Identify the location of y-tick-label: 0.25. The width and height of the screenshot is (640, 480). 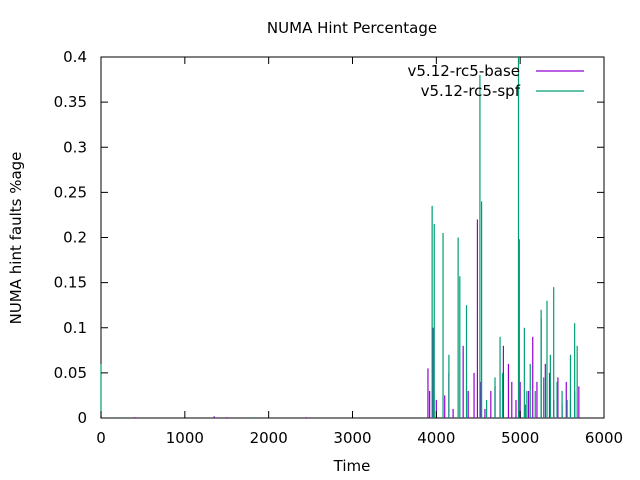
(70, 192).